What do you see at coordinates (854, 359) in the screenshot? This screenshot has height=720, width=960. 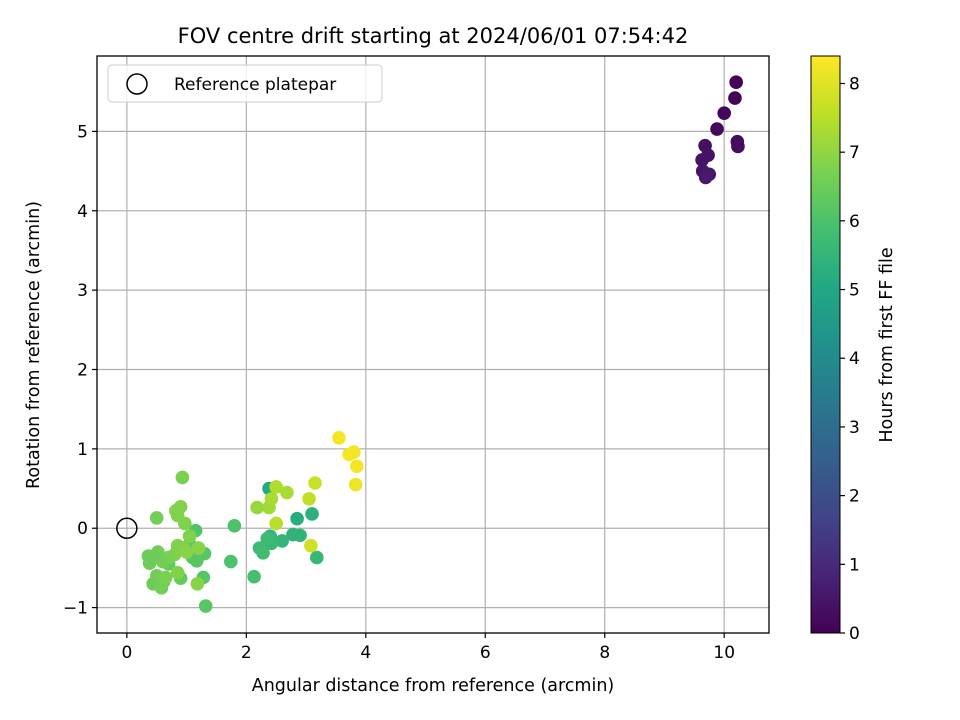 I see `colorbar-tick-label: 4` at bounding box center [854, 359].